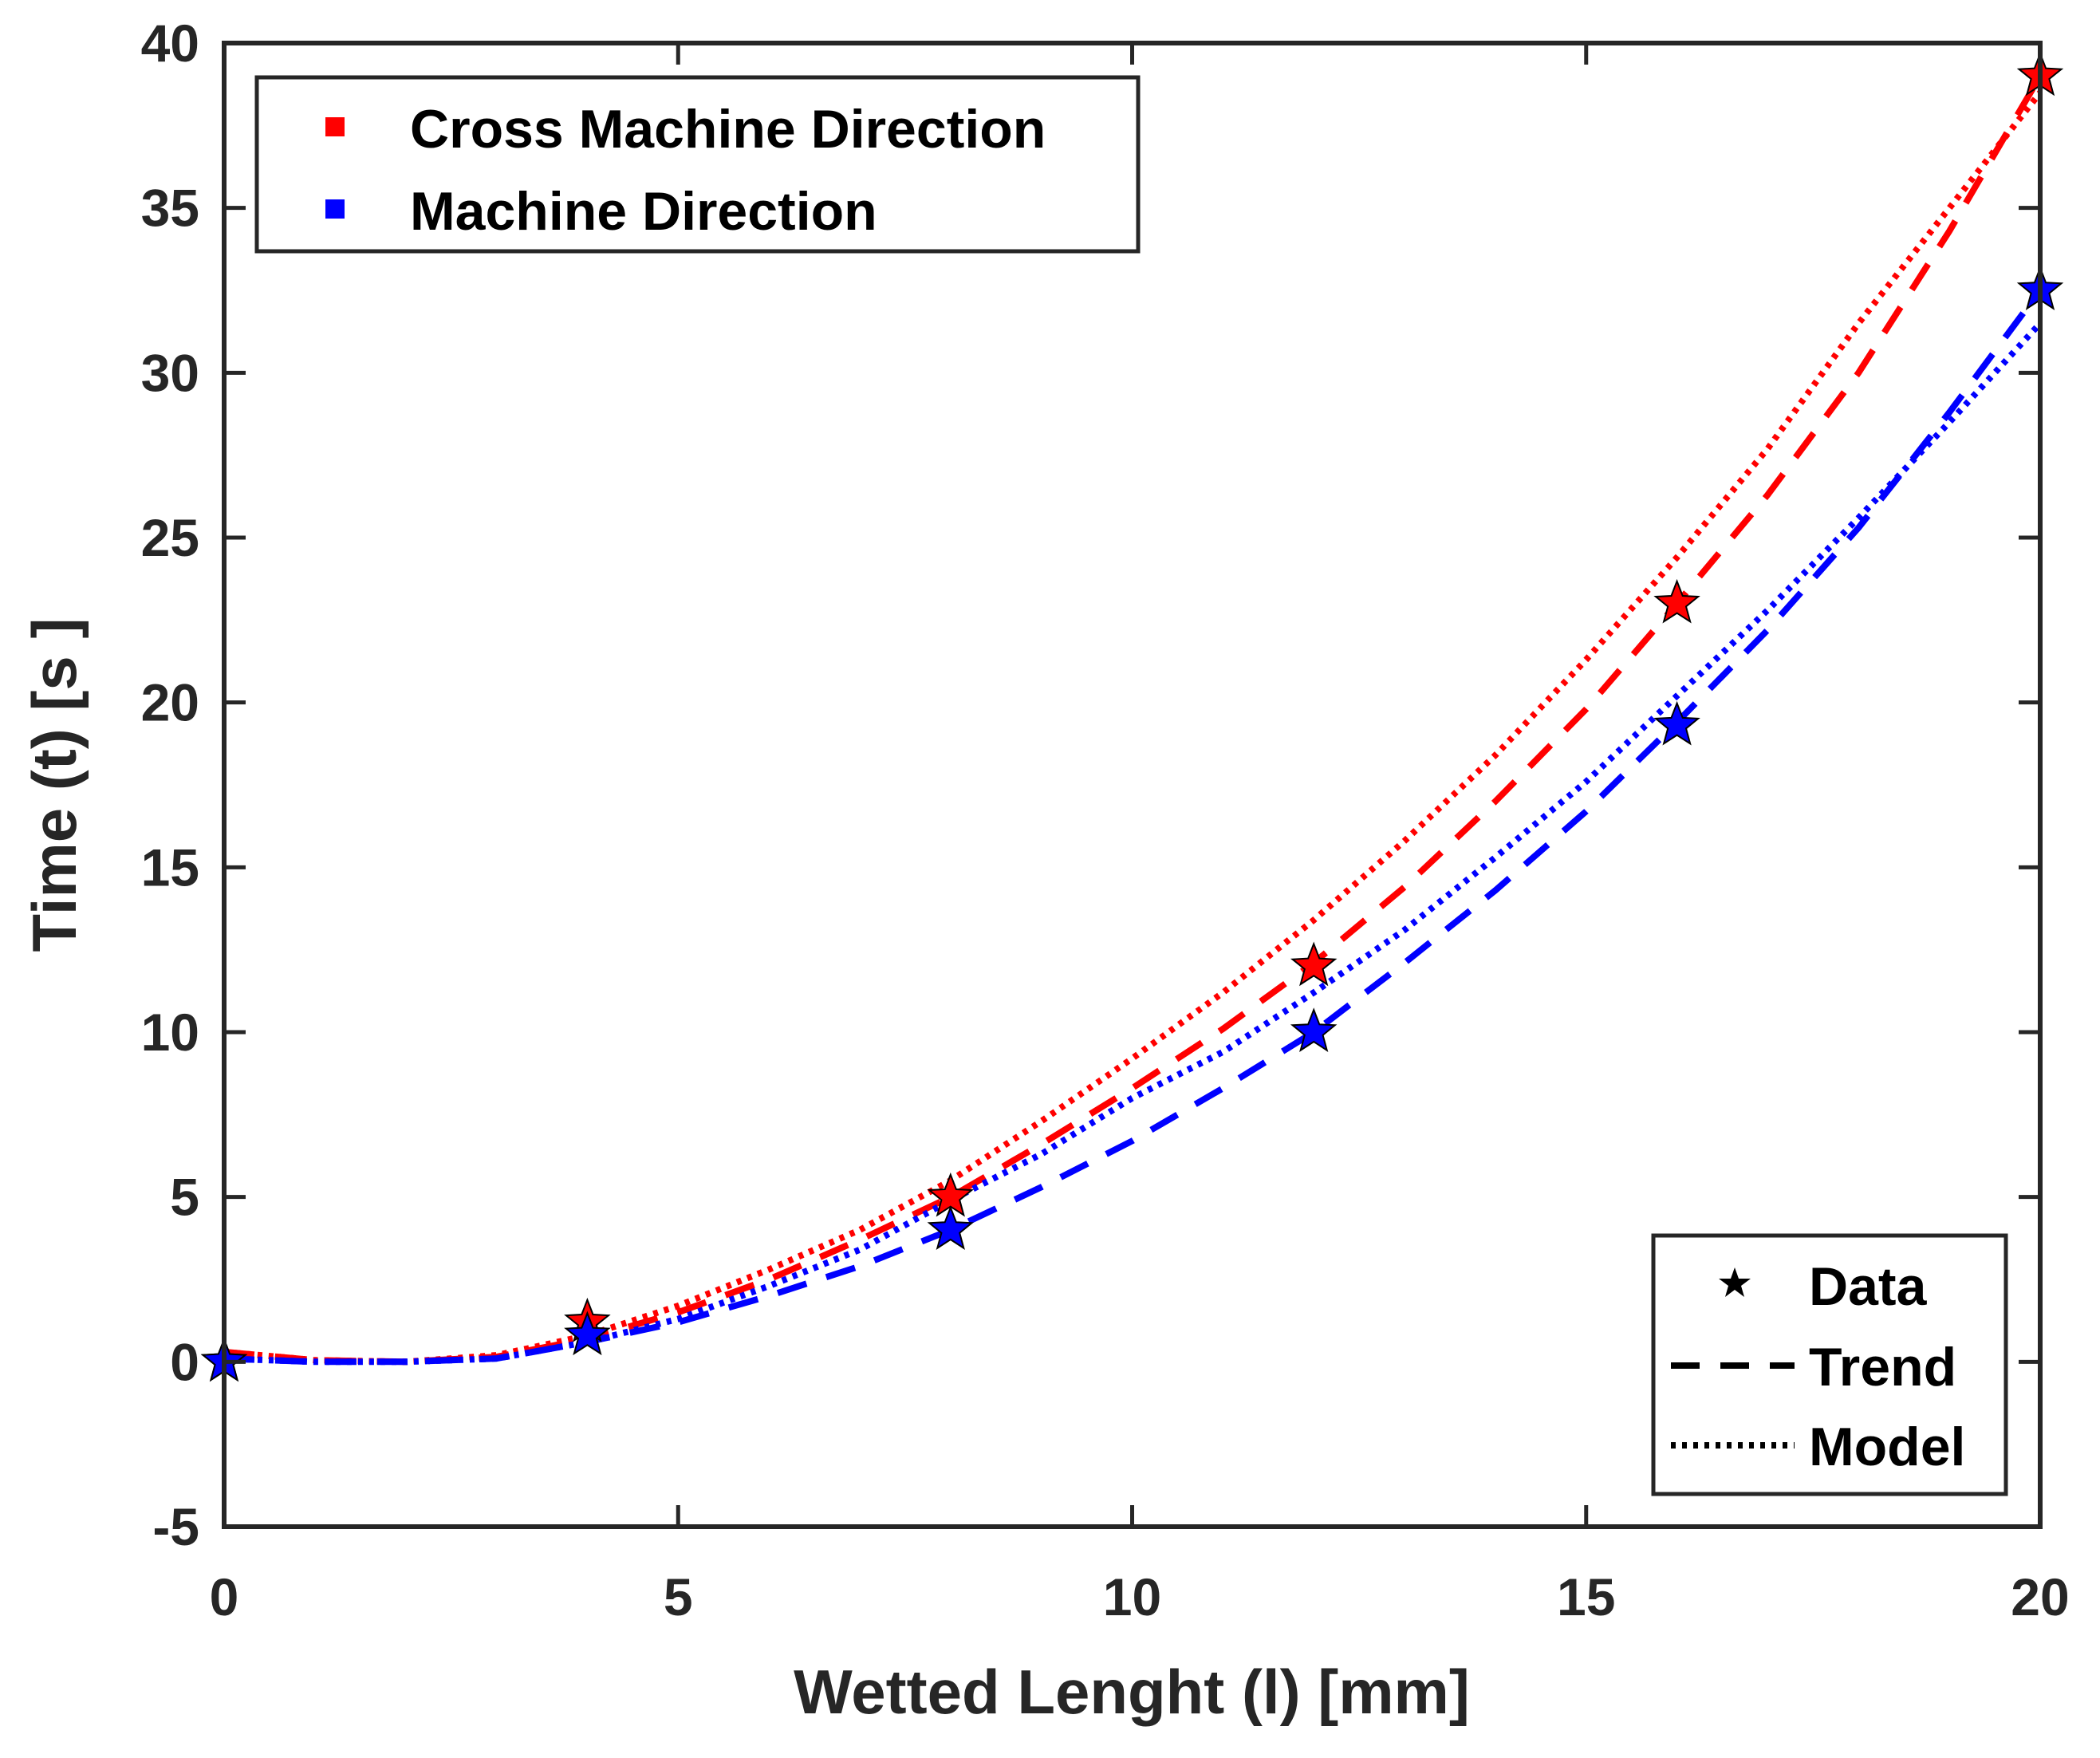  I want to click on x-tick-label: 15, so click(1586, 1596).